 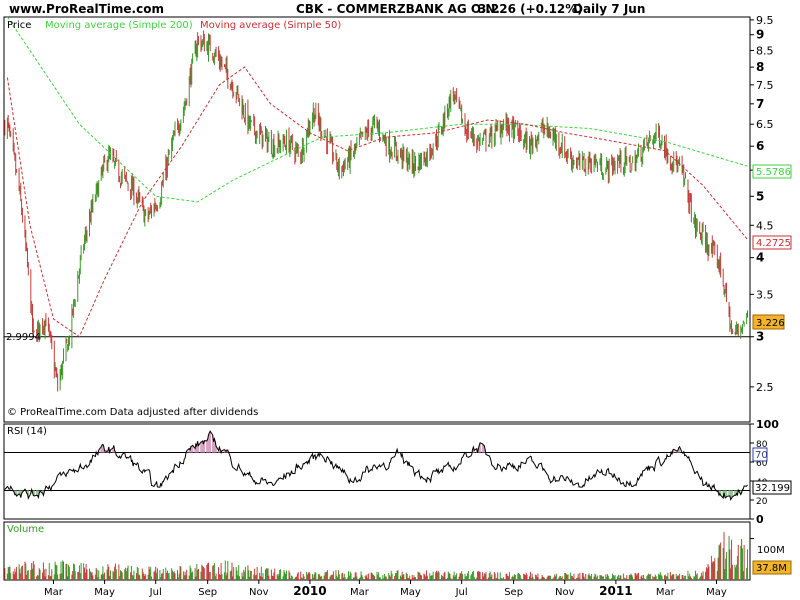 What do you see at coordinates (309, 591) in the screenshot?
I see `xtick-label: 2010` at bounding box center [309, 591].